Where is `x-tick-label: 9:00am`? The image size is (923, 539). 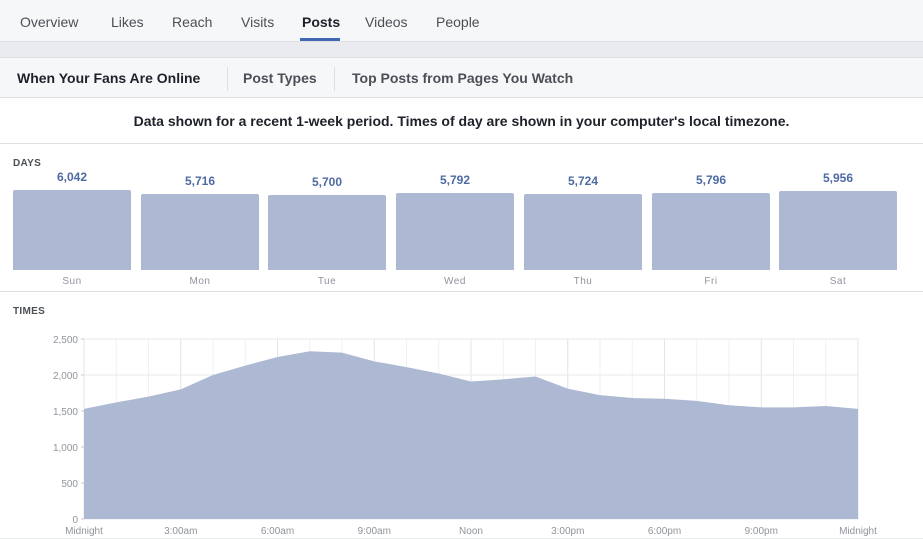
x-tick-label: 9:00am is located at coordinates (374, 531).